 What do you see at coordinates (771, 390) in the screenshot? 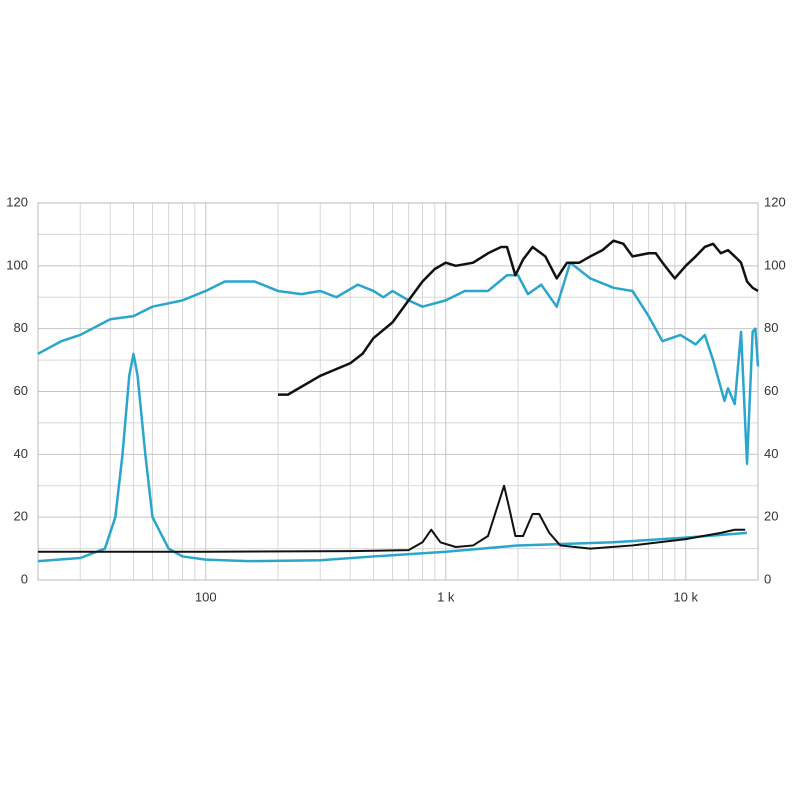
I see `y2-tick-label: 60` at bounding box center [771, 390].